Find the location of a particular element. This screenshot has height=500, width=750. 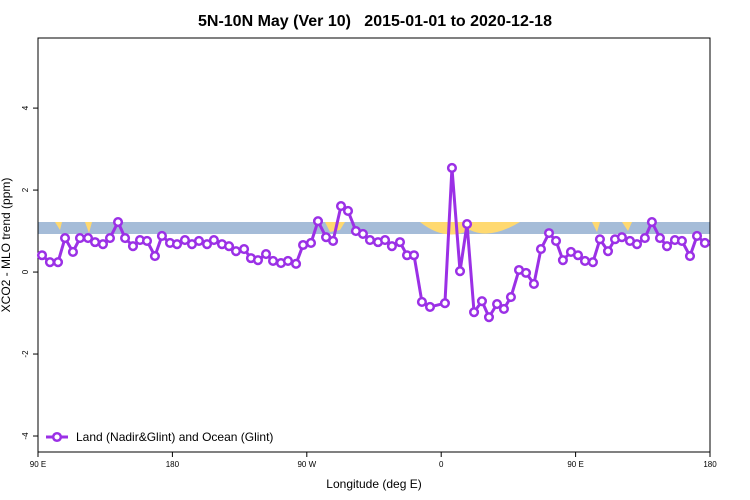

legend-marker is located at coordinates (57, 437).